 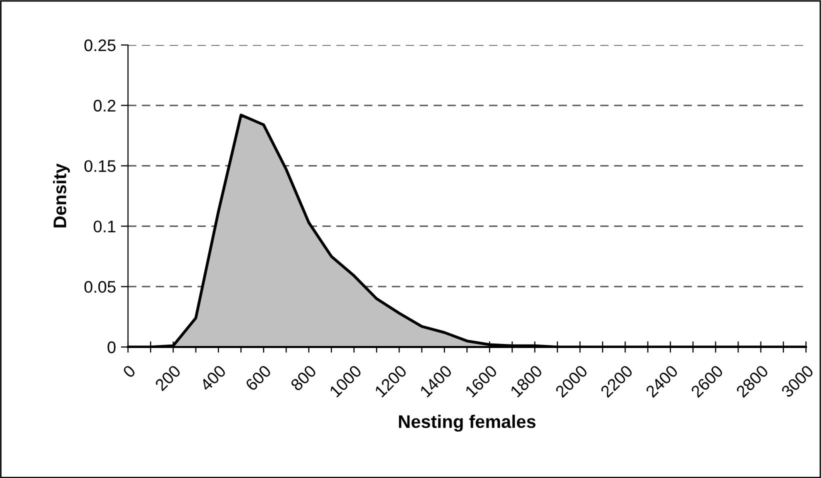 What do you see at coordinates (303, 378) in the screenshot?
I see `x-tick-label: 800` at bounding box center [303, 378].